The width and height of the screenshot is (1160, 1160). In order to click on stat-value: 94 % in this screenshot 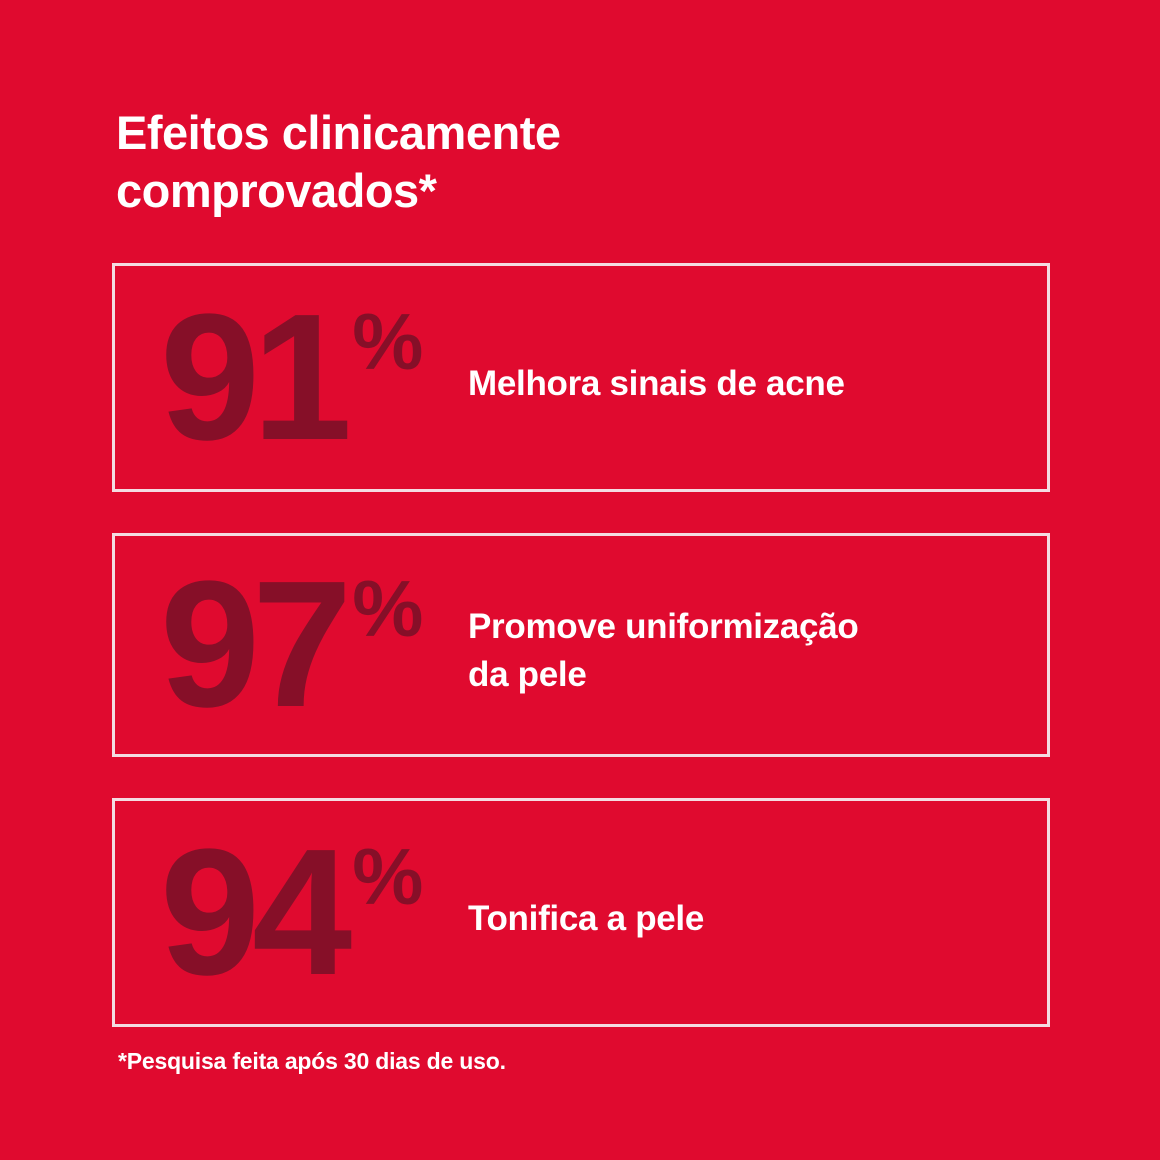, I will do `click(314, 912)`.